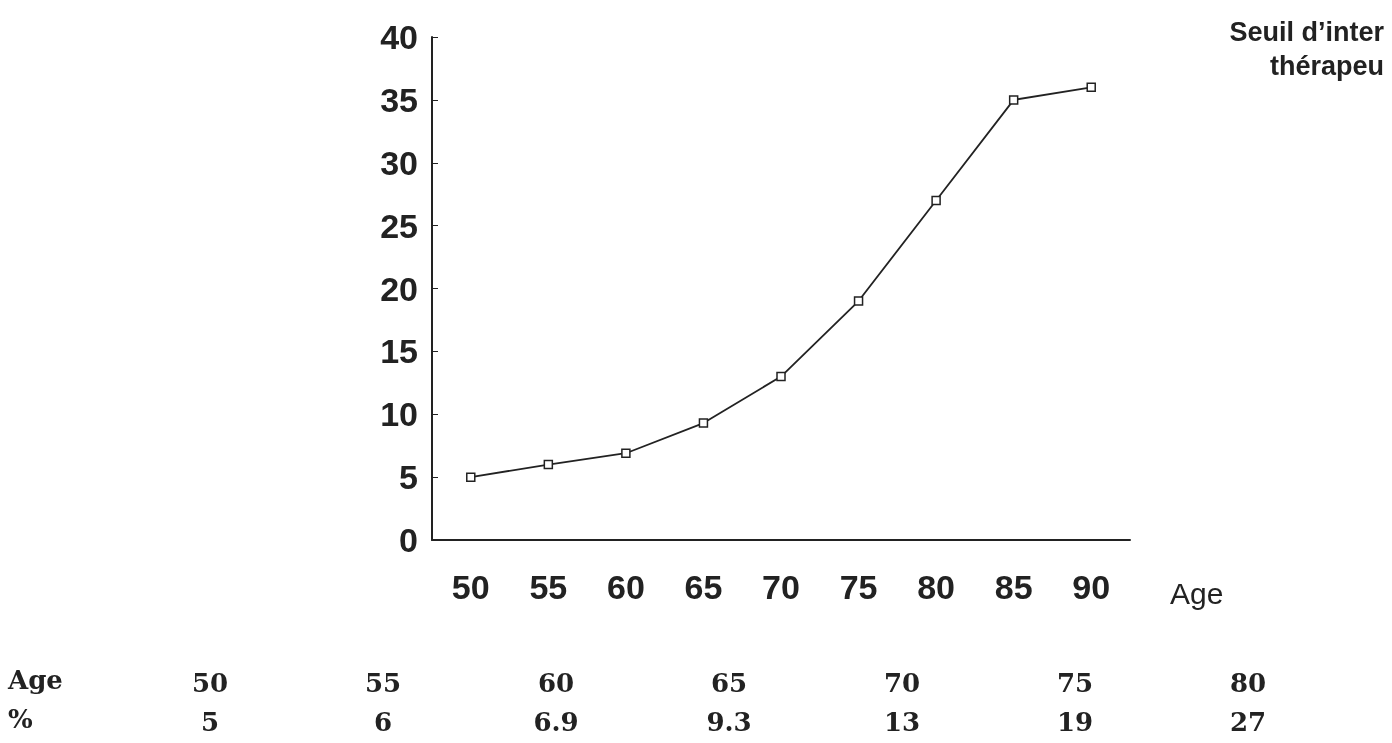 This screenshot has width=1392, height=743. I want to click on text: 19, so click(1075, 722).